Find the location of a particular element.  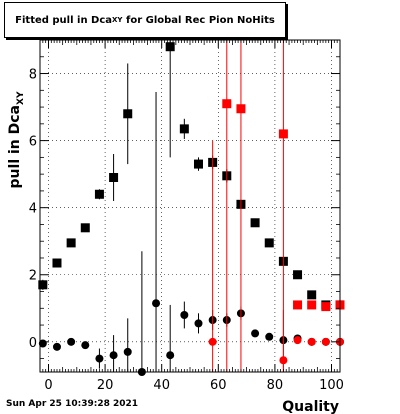

y-tick-label: 6 is located at coordinates (33, 142).